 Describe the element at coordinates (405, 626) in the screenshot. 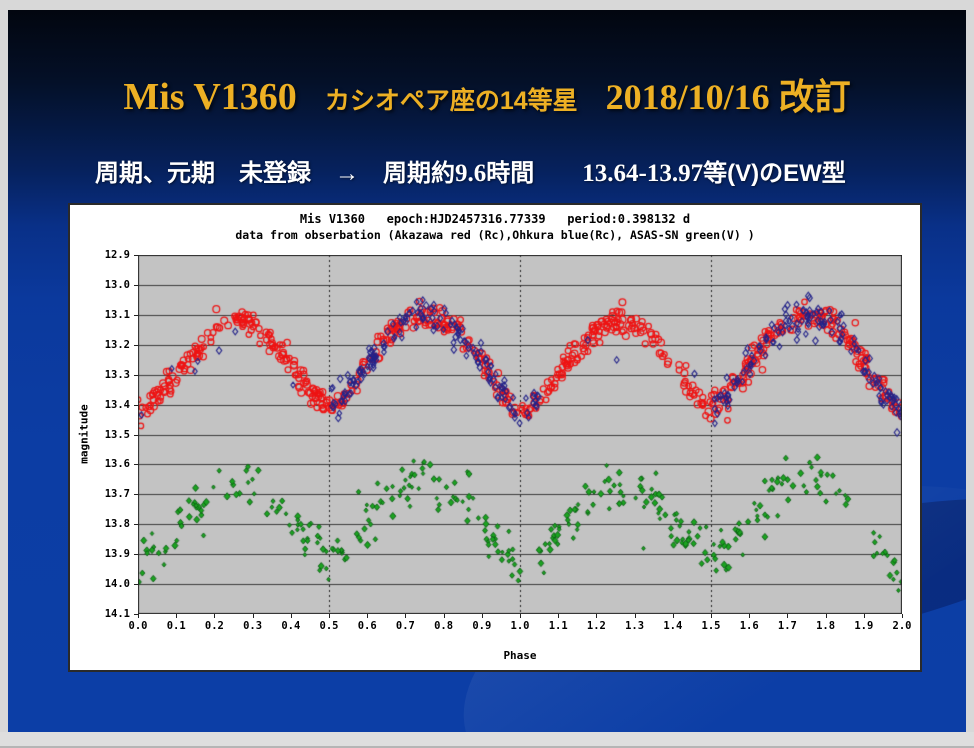

I see `x-tick-label: 0.7` at that location.